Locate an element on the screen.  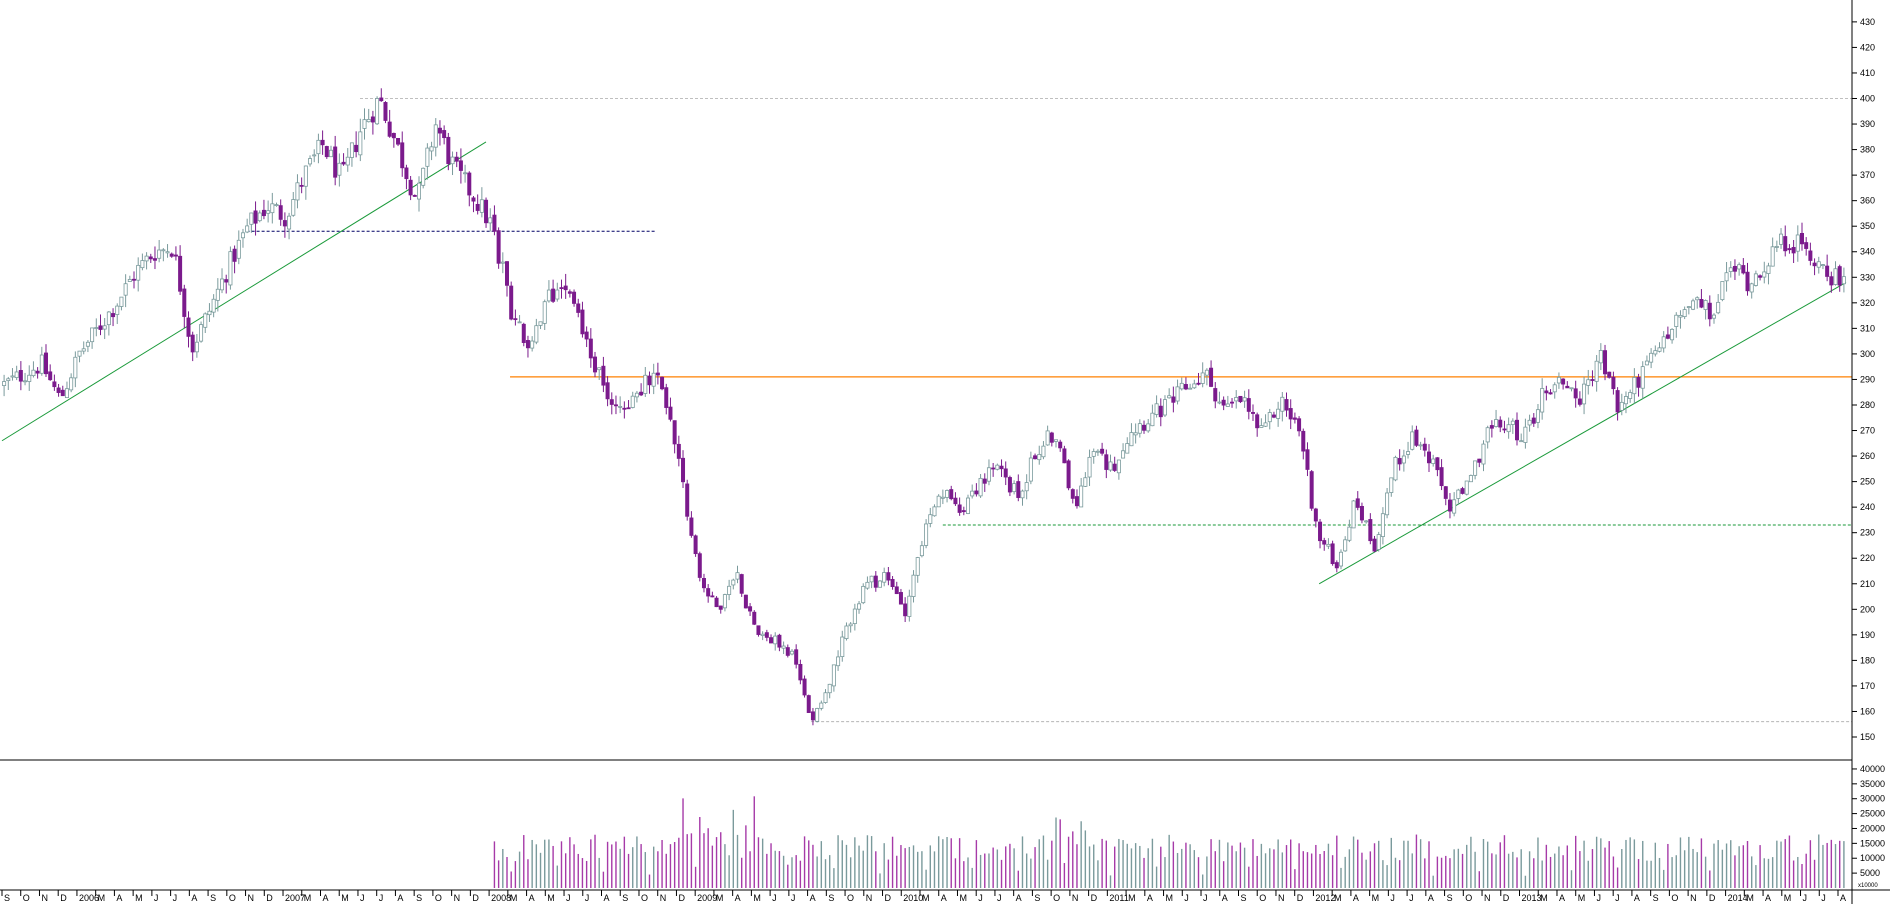
y-tick-label: 320 is located at coordinates (1867, 303).